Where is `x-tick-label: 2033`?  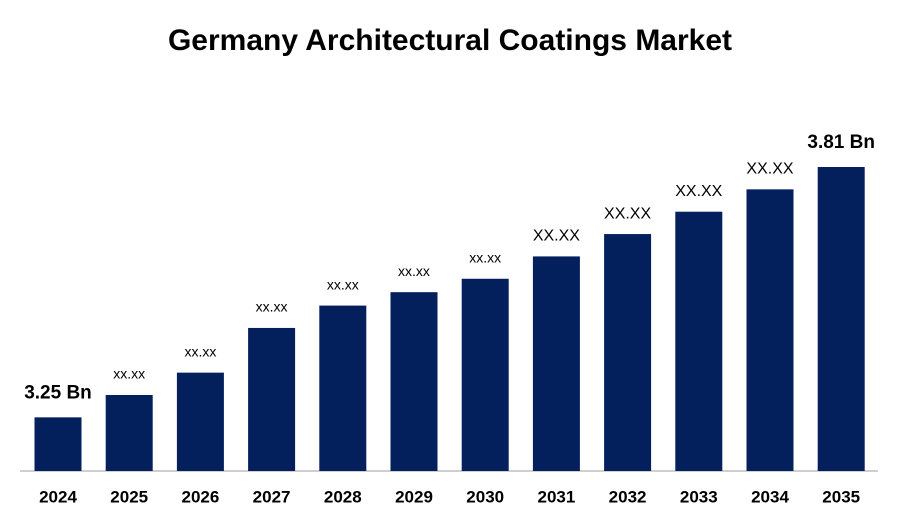
x-tick-label: 2033 is located at coordinates (699, 496).